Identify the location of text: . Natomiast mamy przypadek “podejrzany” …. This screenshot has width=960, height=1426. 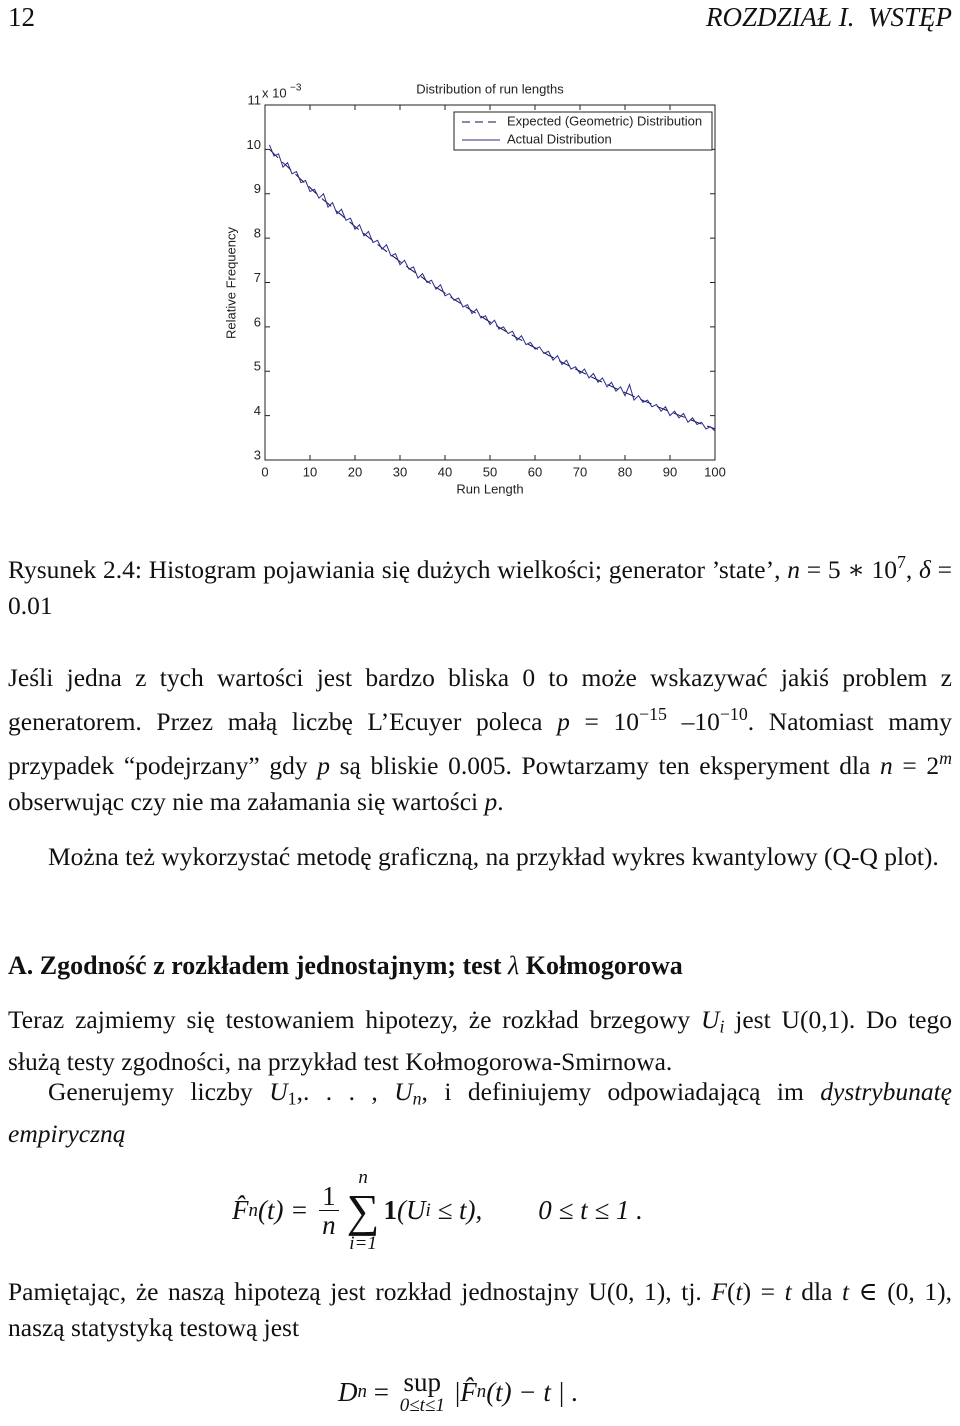
(480, 743).